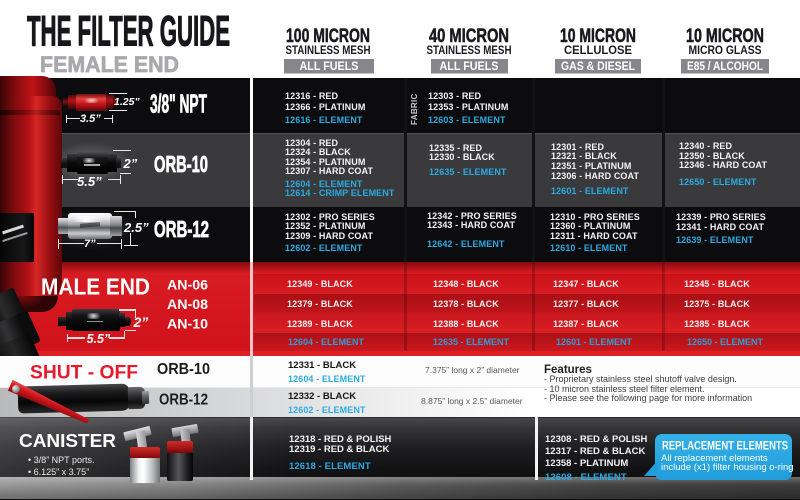 This screenshot has height=500, width=800. I want to click on svg-text: GAS & DIESEL, so click(598, 67).